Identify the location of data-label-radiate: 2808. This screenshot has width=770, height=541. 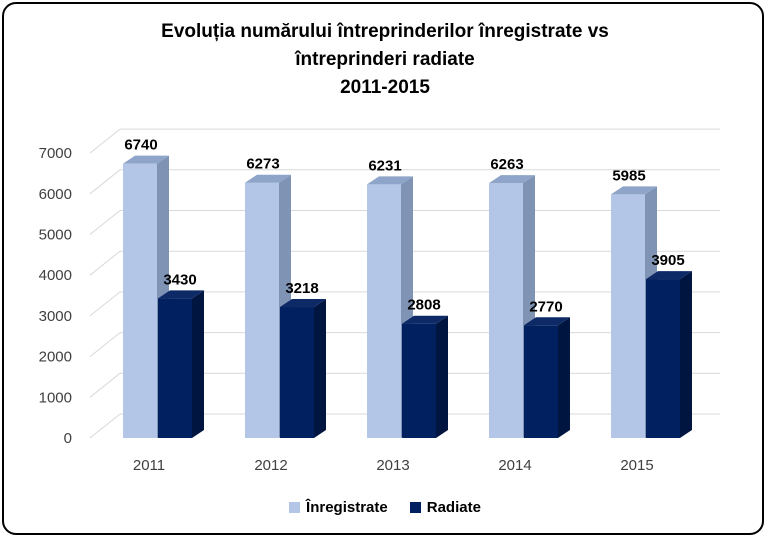
(423, 305).